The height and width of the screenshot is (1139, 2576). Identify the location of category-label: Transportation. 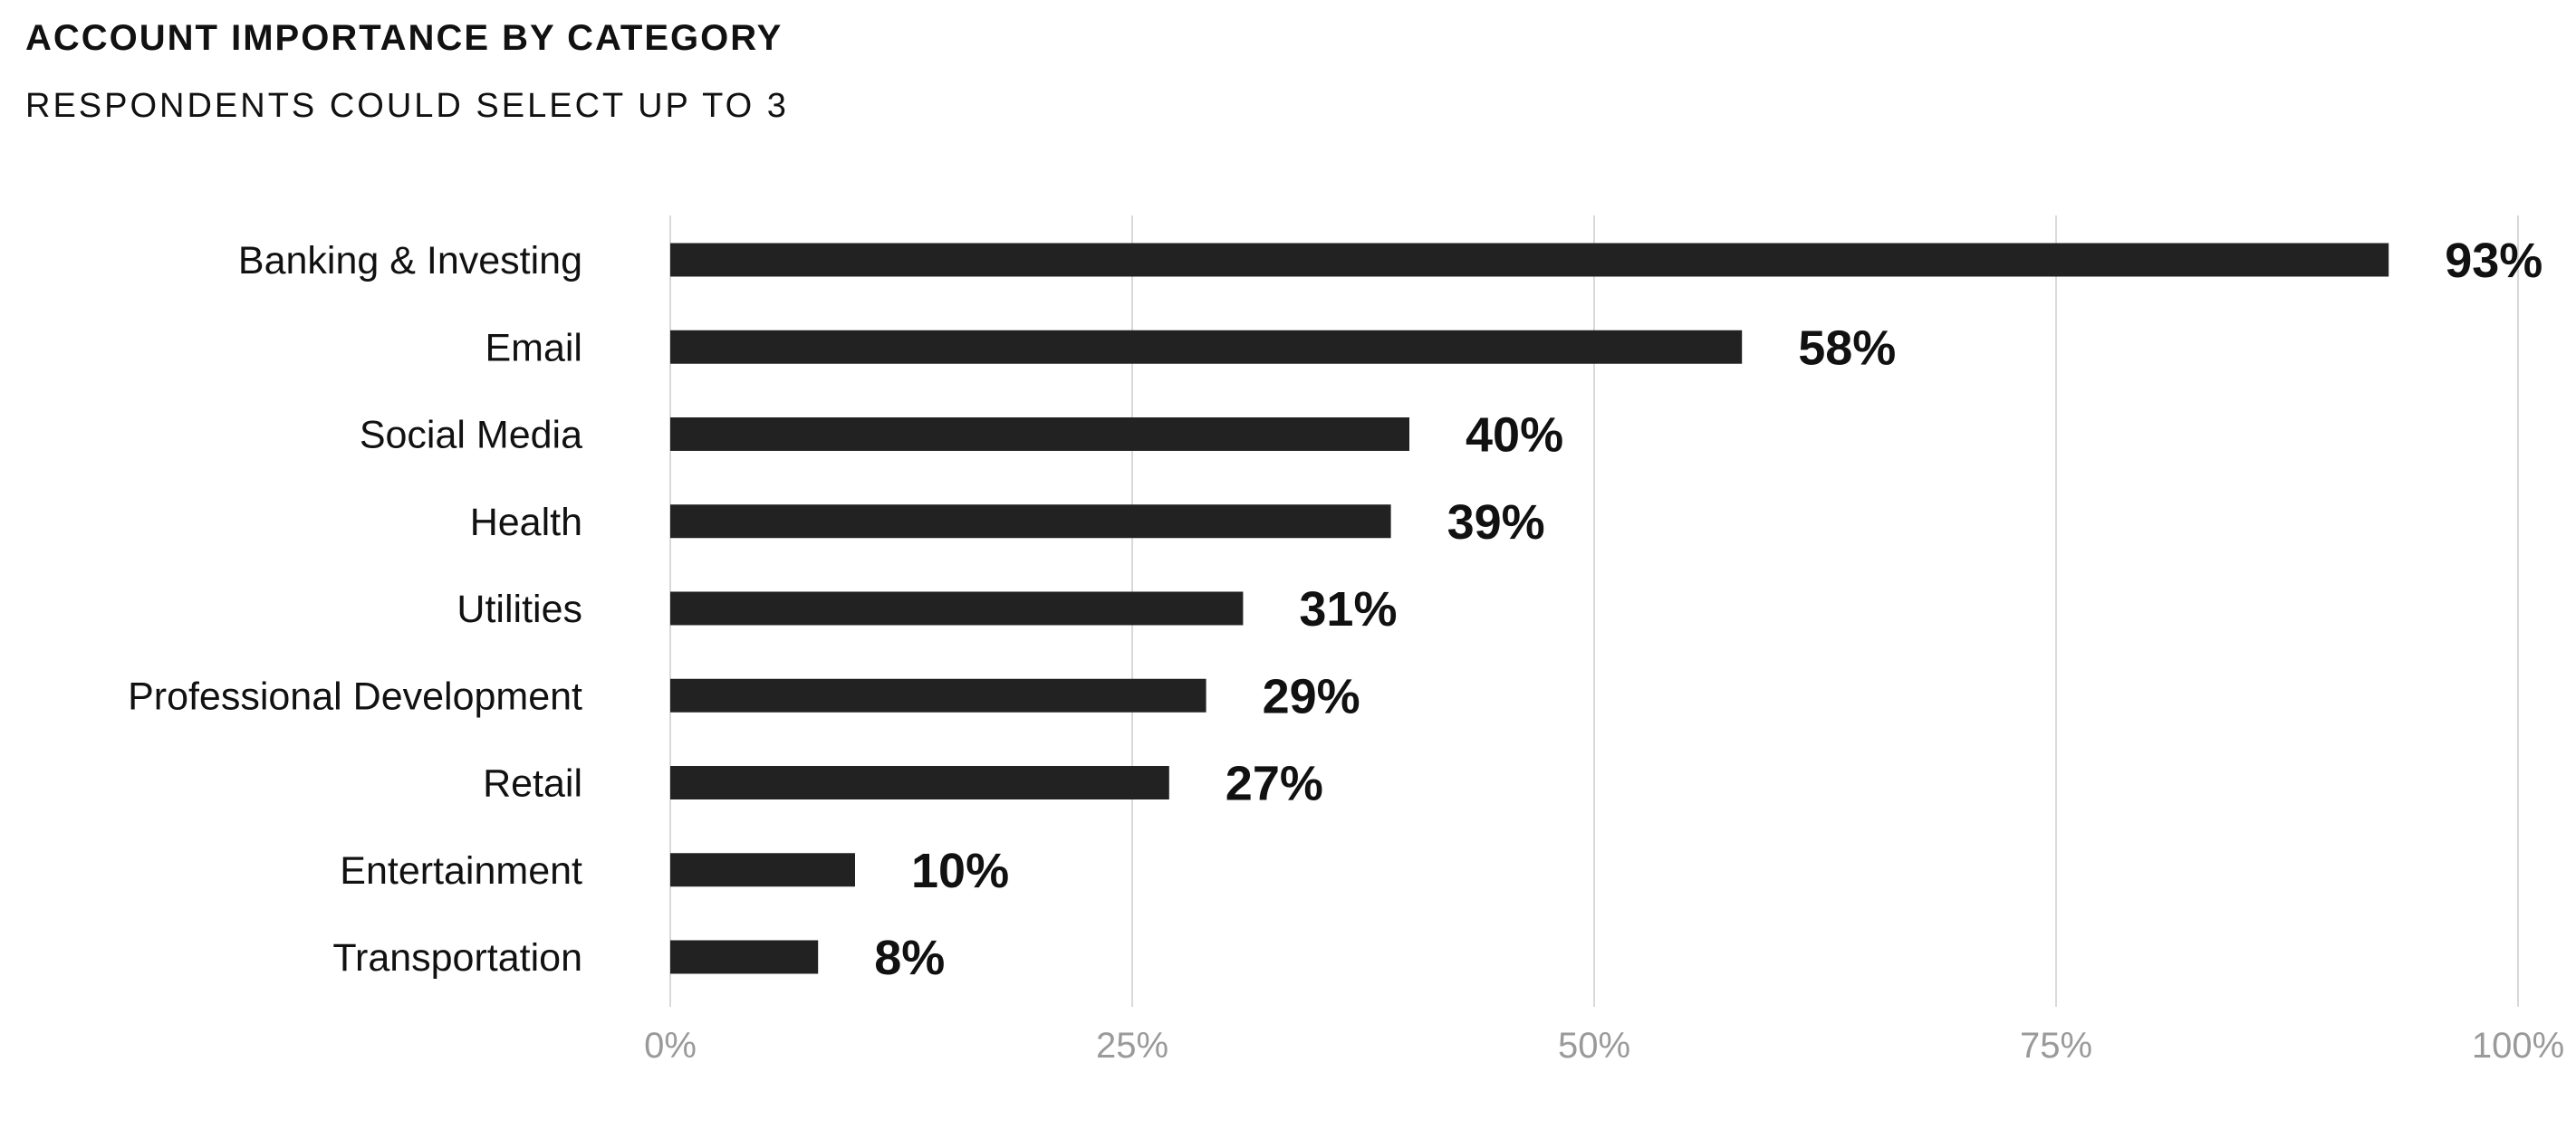
(457, 958).